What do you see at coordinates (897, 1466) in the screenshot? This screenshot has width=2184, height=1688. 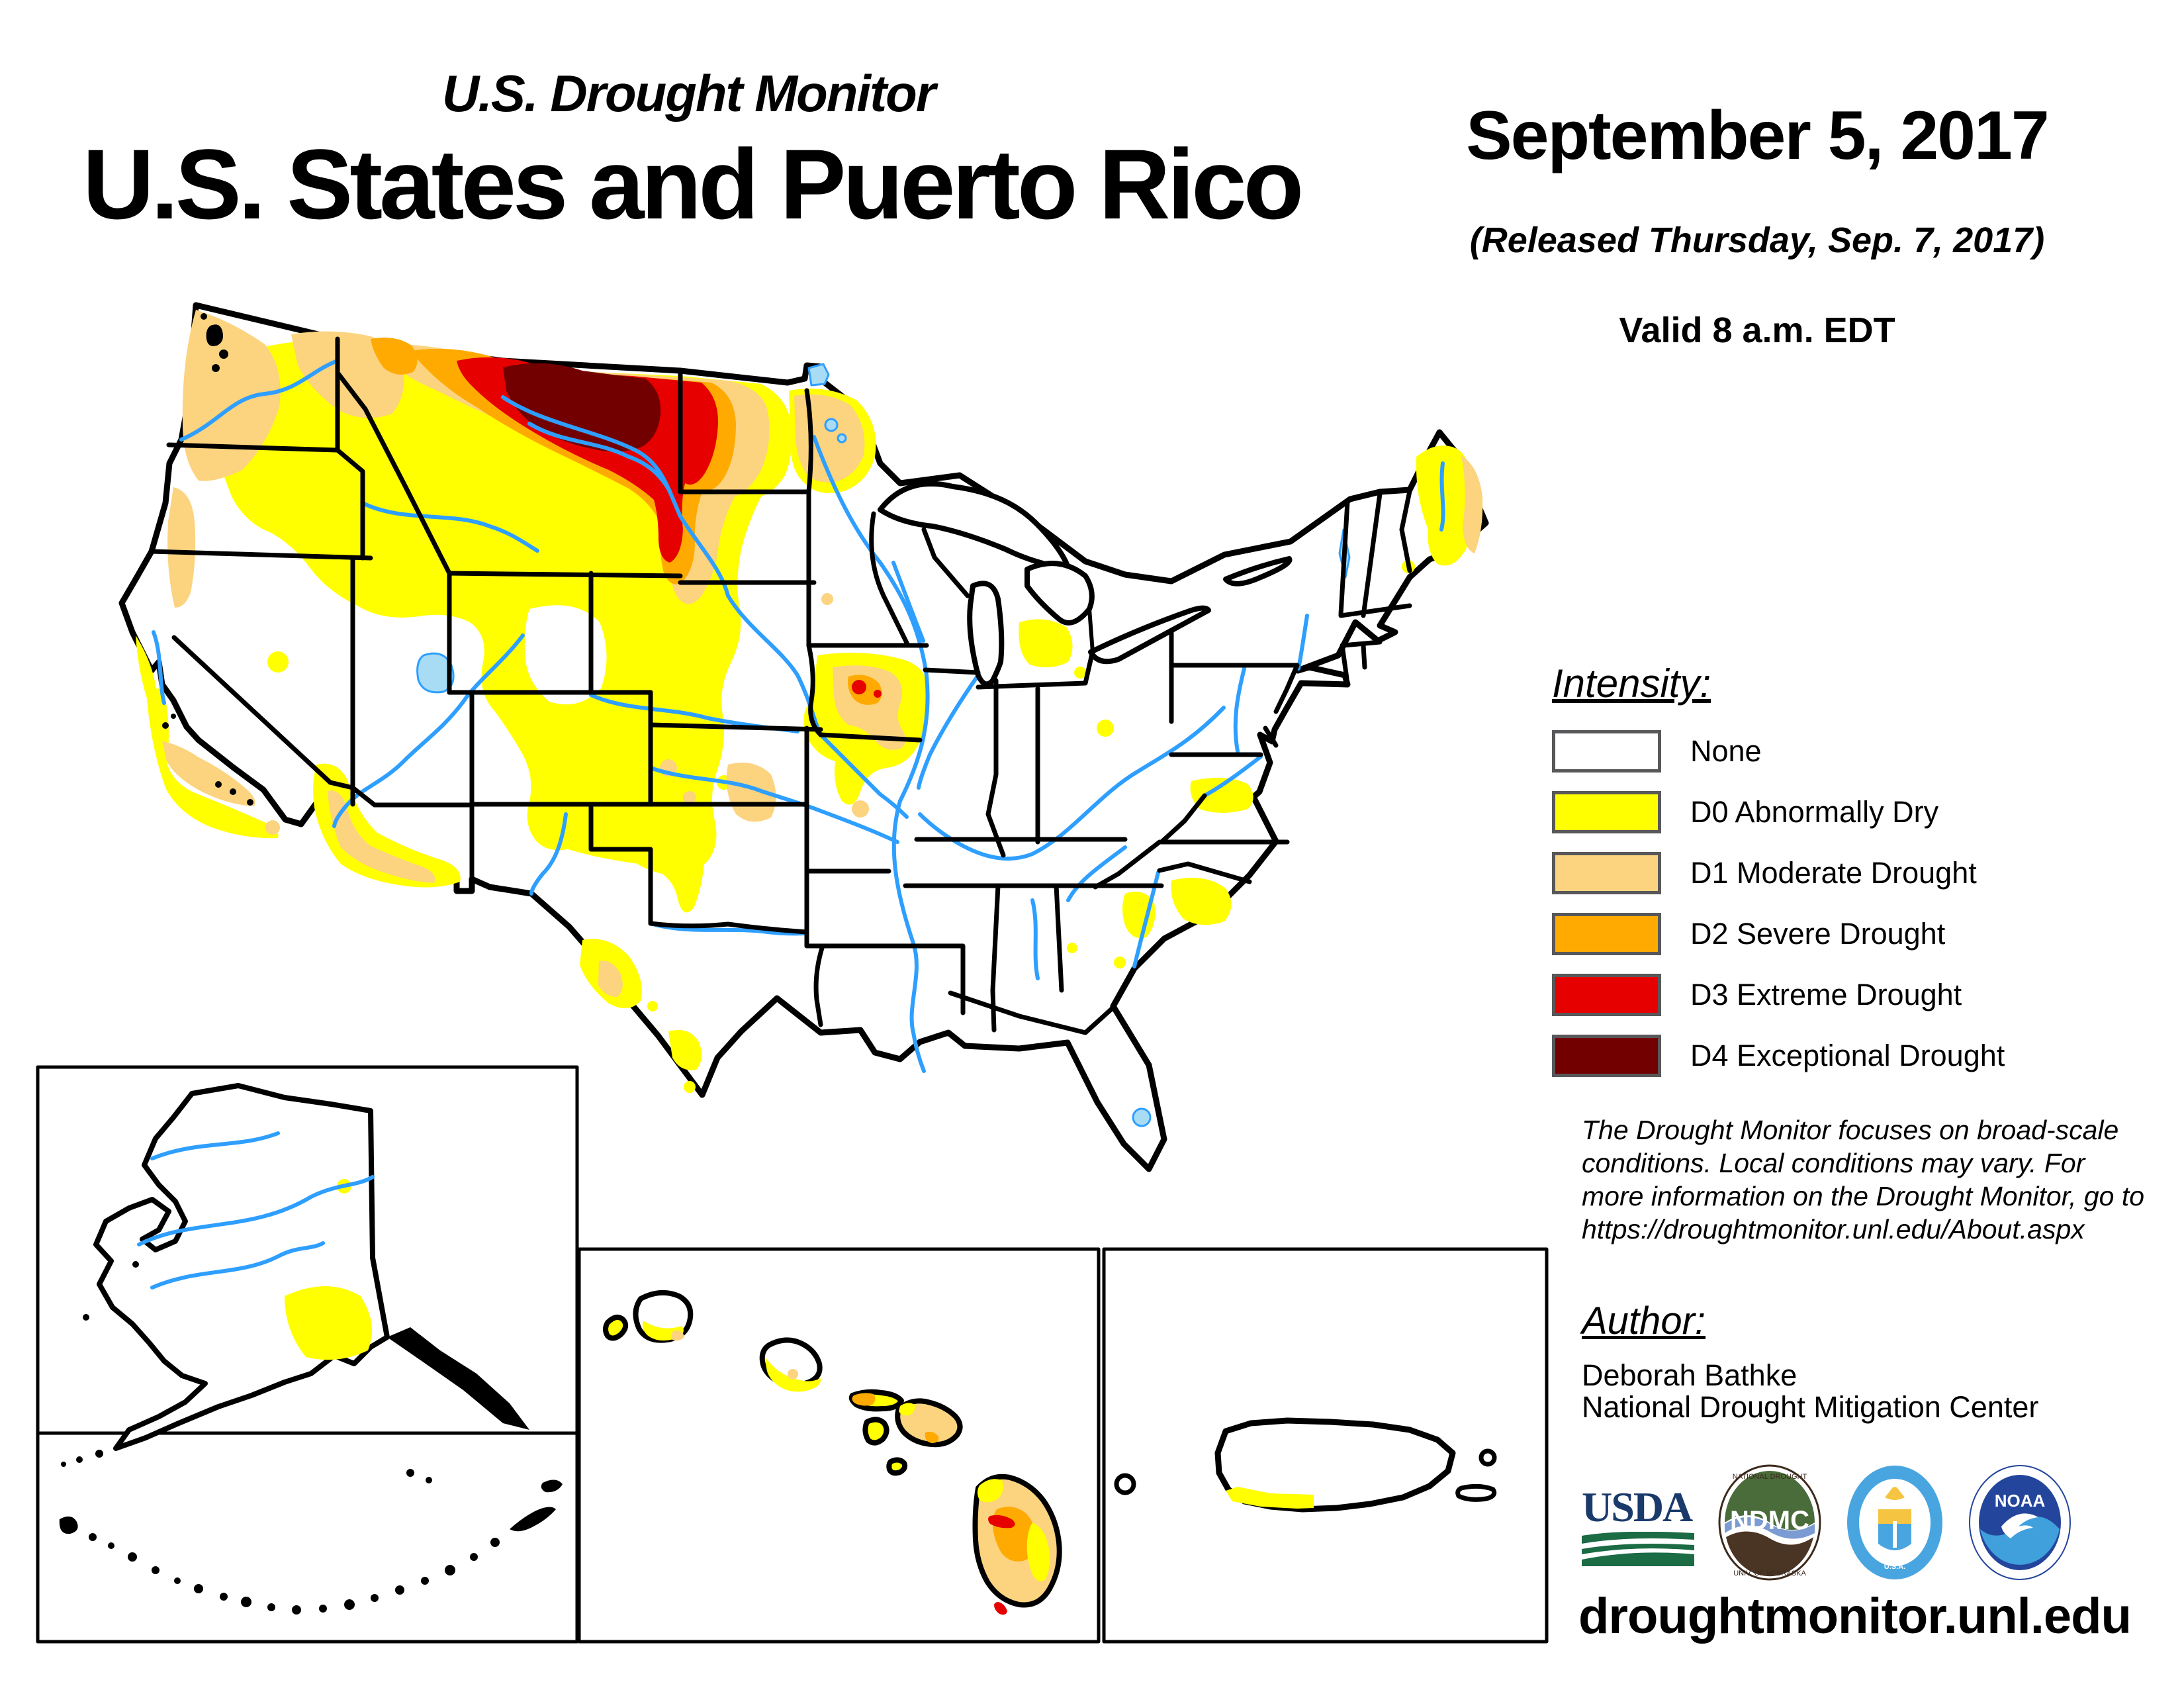 I see `island-kahoolawe` at bounding box center [897, 1466].